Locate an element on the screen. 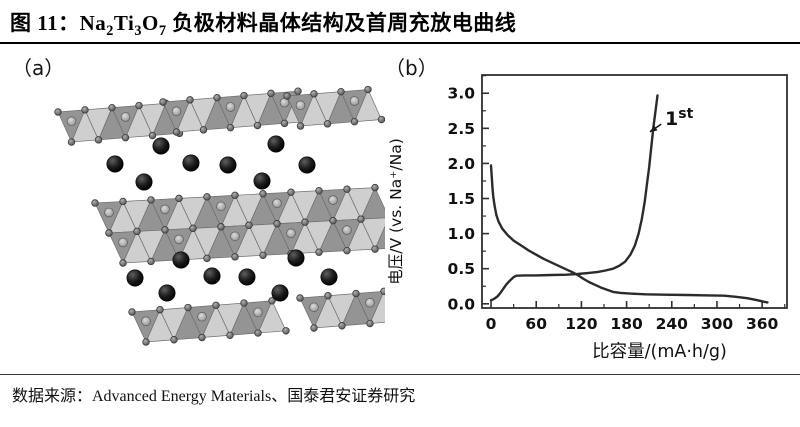  formula-subscript: 3 is located at coordinates (138, 31).